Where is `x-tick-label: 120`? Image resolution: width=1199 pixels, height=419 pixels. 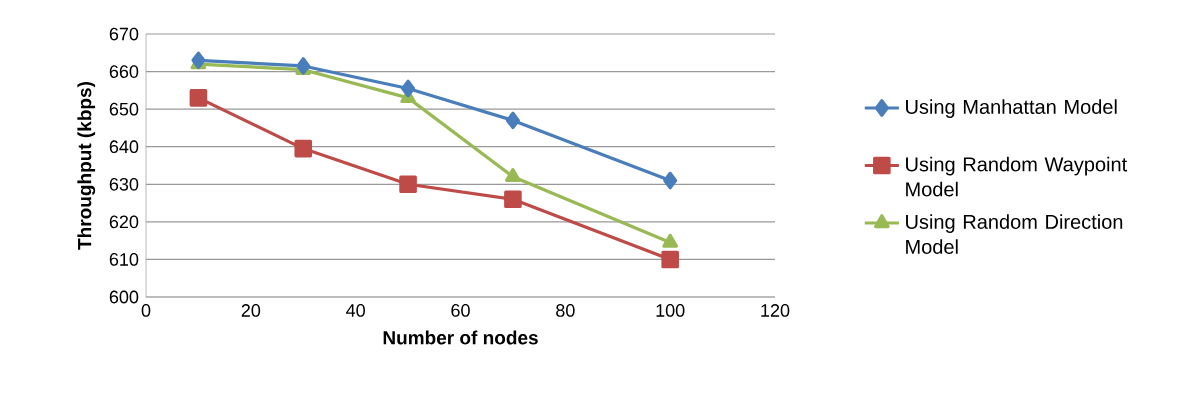 x-tick-label: 120 is located at coordinates (775, 310).